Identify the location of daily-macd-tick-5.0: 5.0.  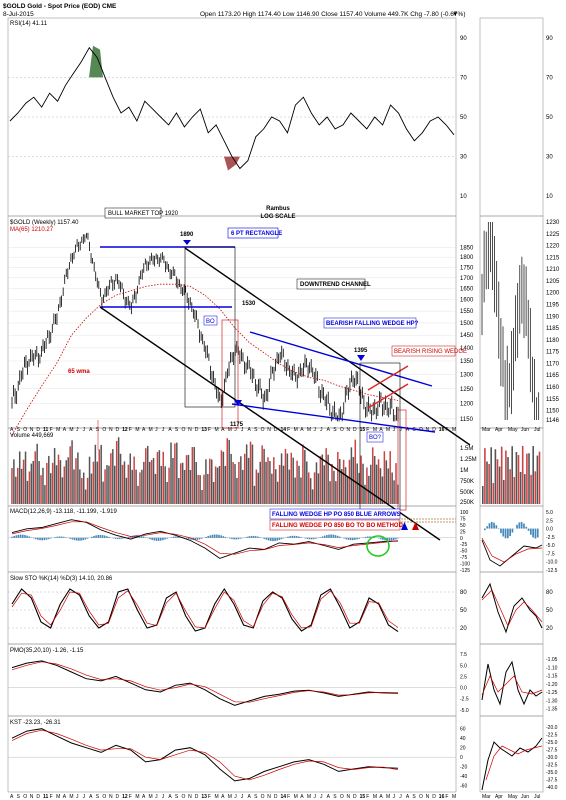
(549, 513).